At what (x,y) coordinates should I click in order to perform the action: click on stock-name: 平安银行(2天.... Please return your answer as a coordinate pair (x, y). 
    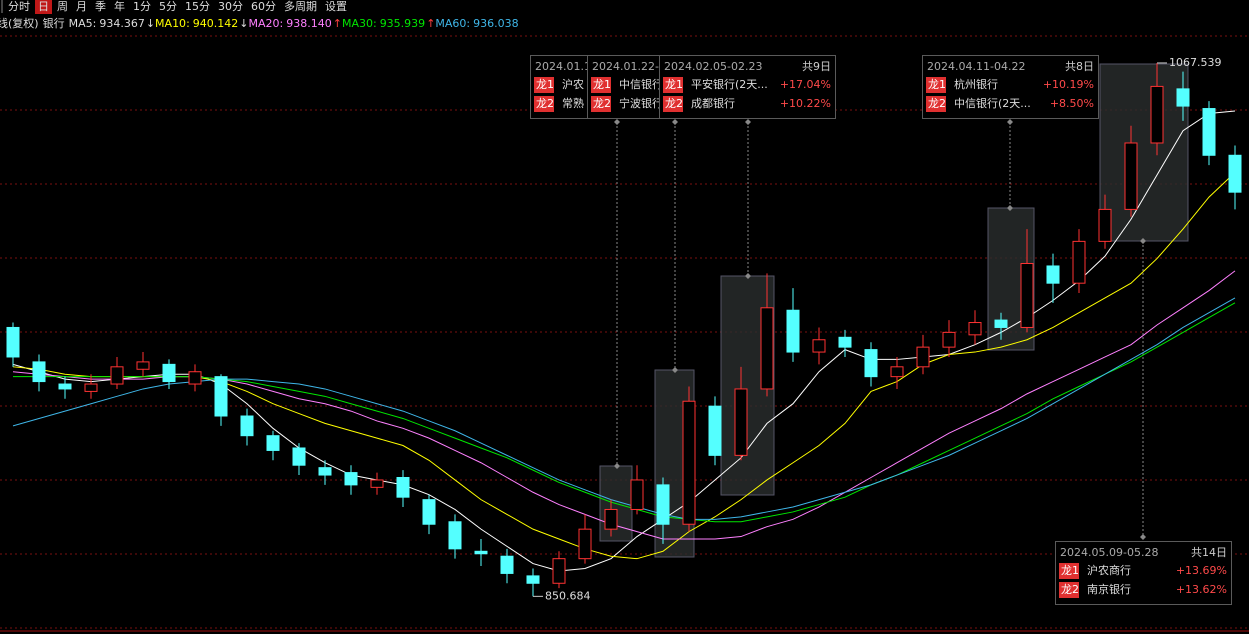
    Looking at the image, I should click on (729, 84).